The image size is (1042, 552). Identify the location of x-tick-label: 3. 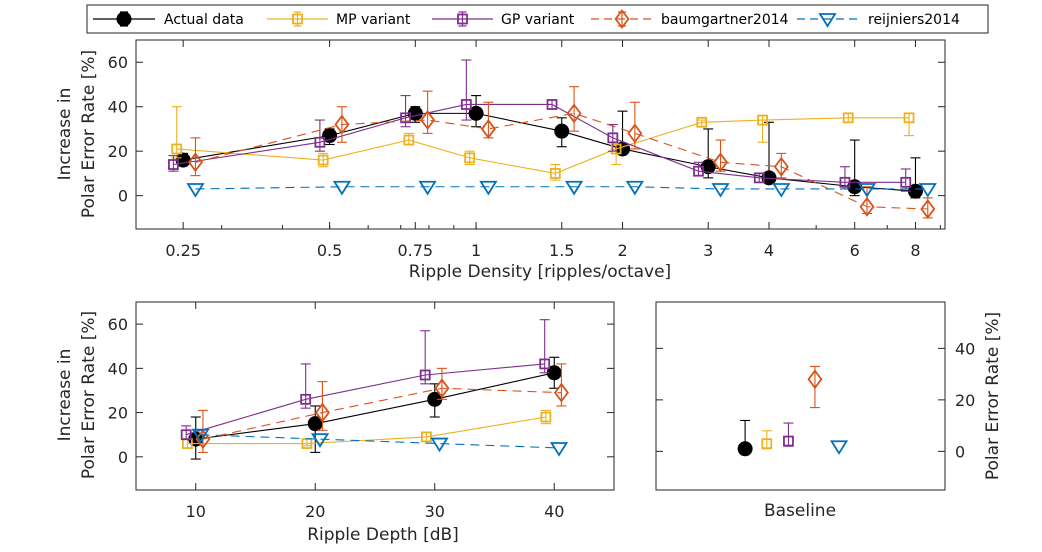
(708, 250).